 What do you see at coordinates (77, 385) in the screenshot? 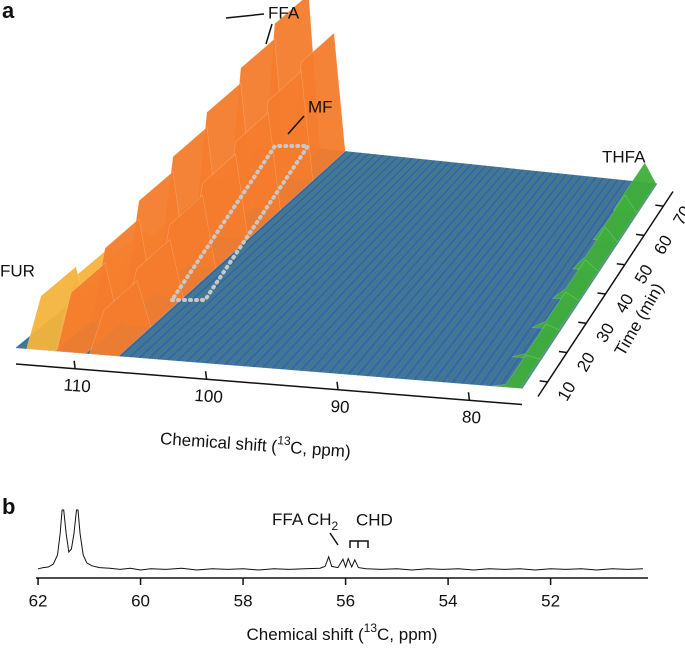
I see `x-tick-label: 110` at bounding box center [77, 385].